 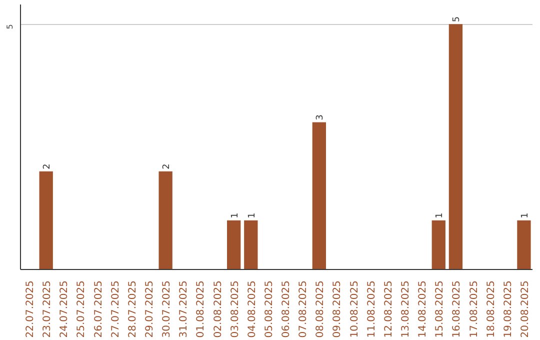 I want to click on x-tick-label: 18.08.2025, so click(x=491, y=309).